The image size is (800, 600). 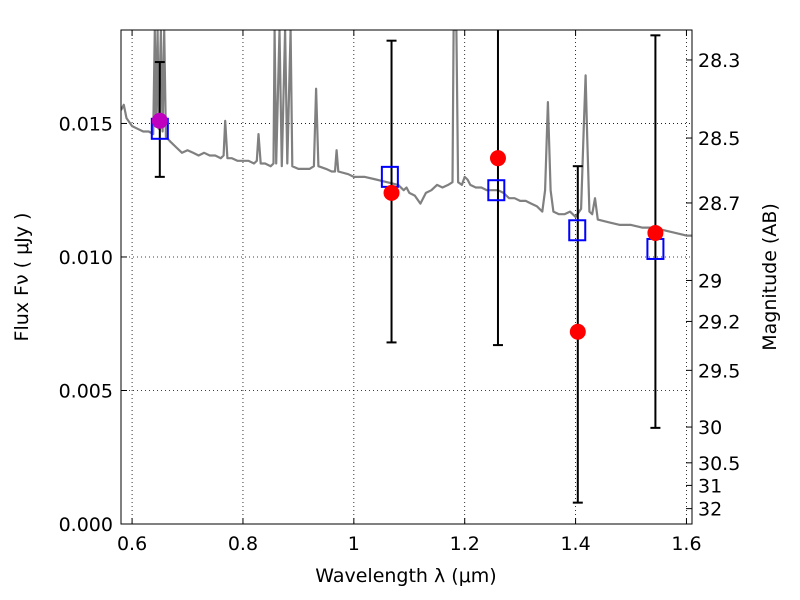 I want to click on right-tick-label: 29.5, so click(x=719, y=371).